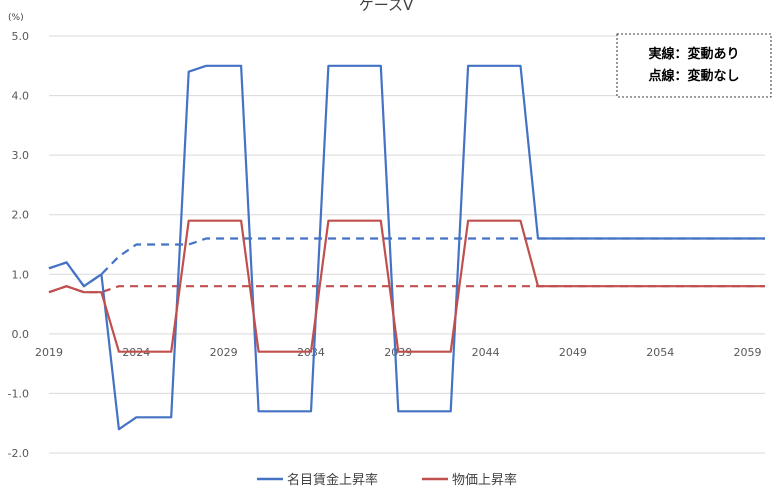 The height and width of the screenshot is (487, 773). What do you see at coordinates (16, 18) in the screenshot?
I see `unit-label: (%)` at bounding box center [16, 18].